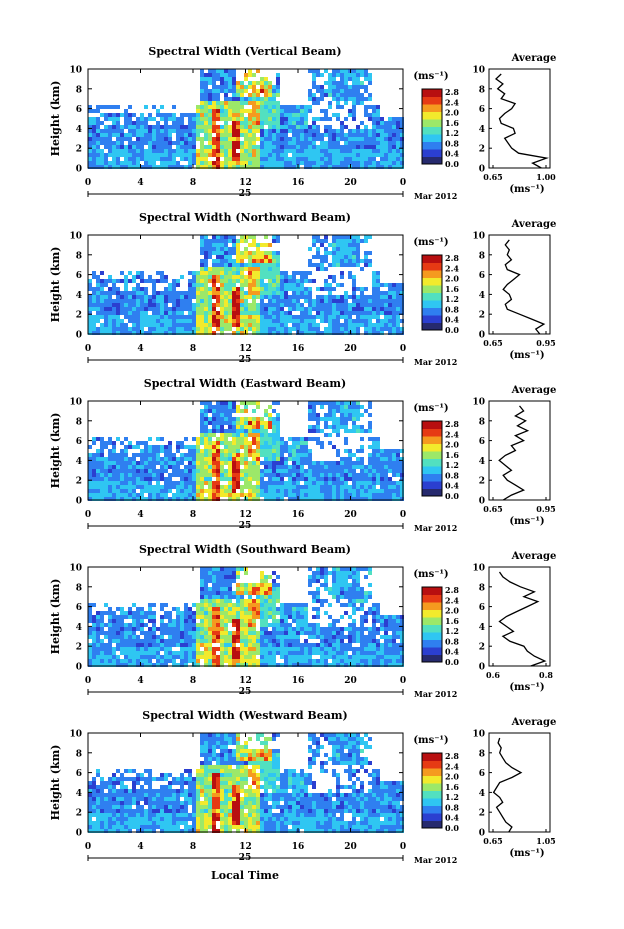  What do you see at coordinates (79, 110) in the screenshot?
I see `y-tick-label: 6` at bounding box center [79, 110].